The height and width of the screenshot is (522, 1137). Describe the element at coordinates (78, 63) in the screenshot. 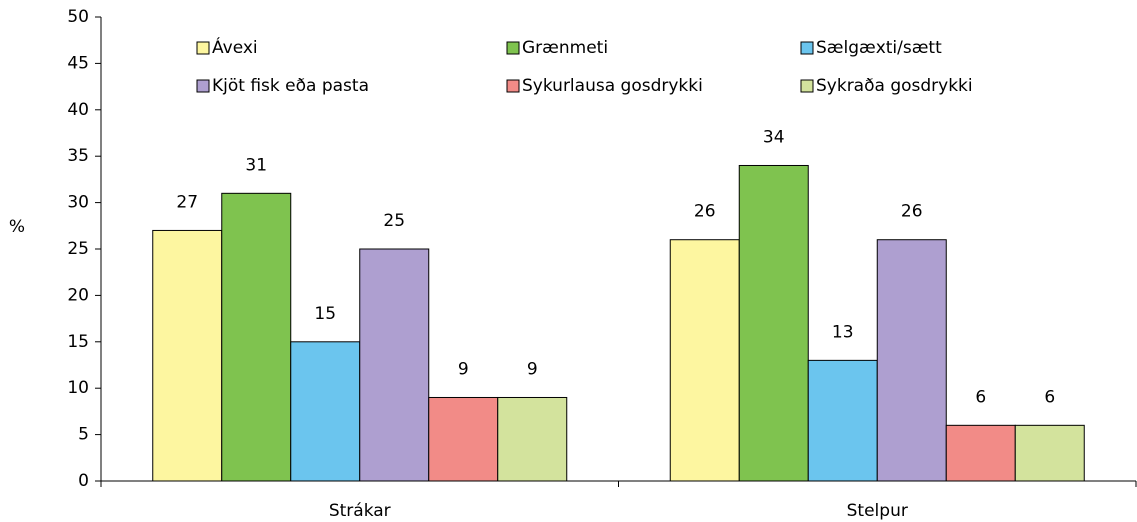

I see `y-tick-label: 45` at that location.